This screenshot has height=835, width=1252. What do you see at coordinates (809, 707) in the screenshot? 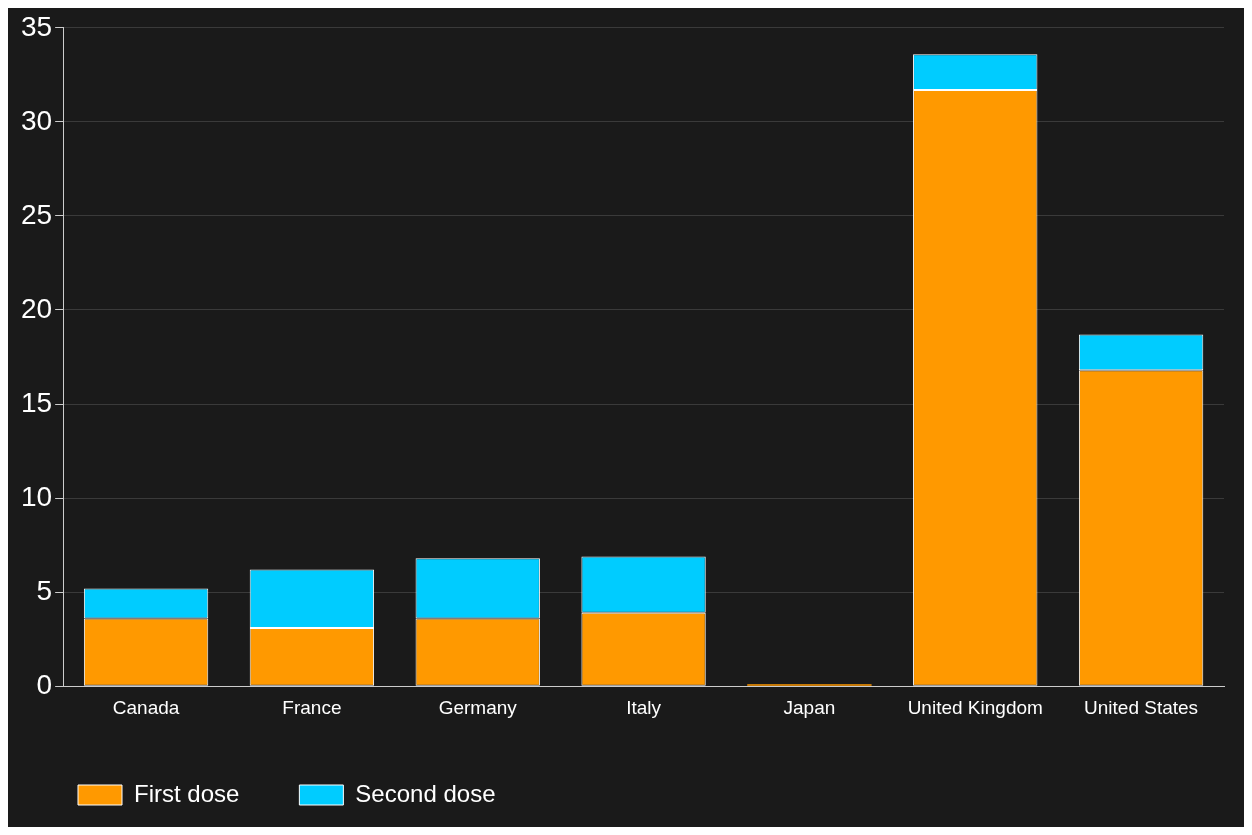
I see `x-tick-label: Japan` at bounding box center [809, 707].